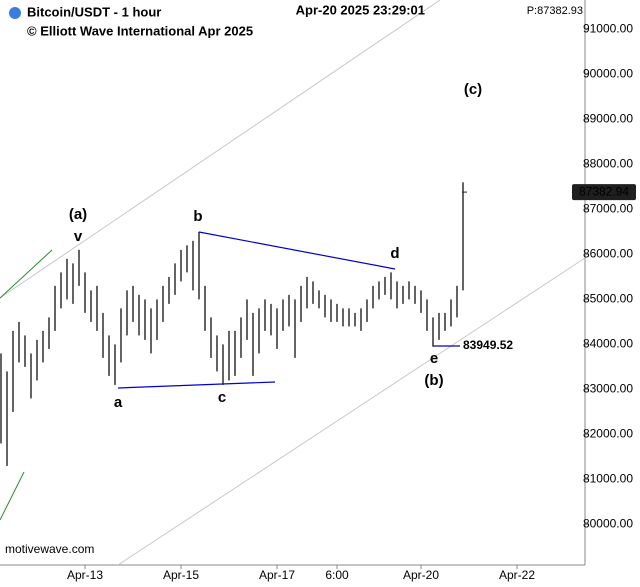 This screenshot has width=640, height=587. What do you see at coordinates (608, 524) in the screenshot?
I see `y-tick-label: 80000.00` at bounding box center [608, 524].